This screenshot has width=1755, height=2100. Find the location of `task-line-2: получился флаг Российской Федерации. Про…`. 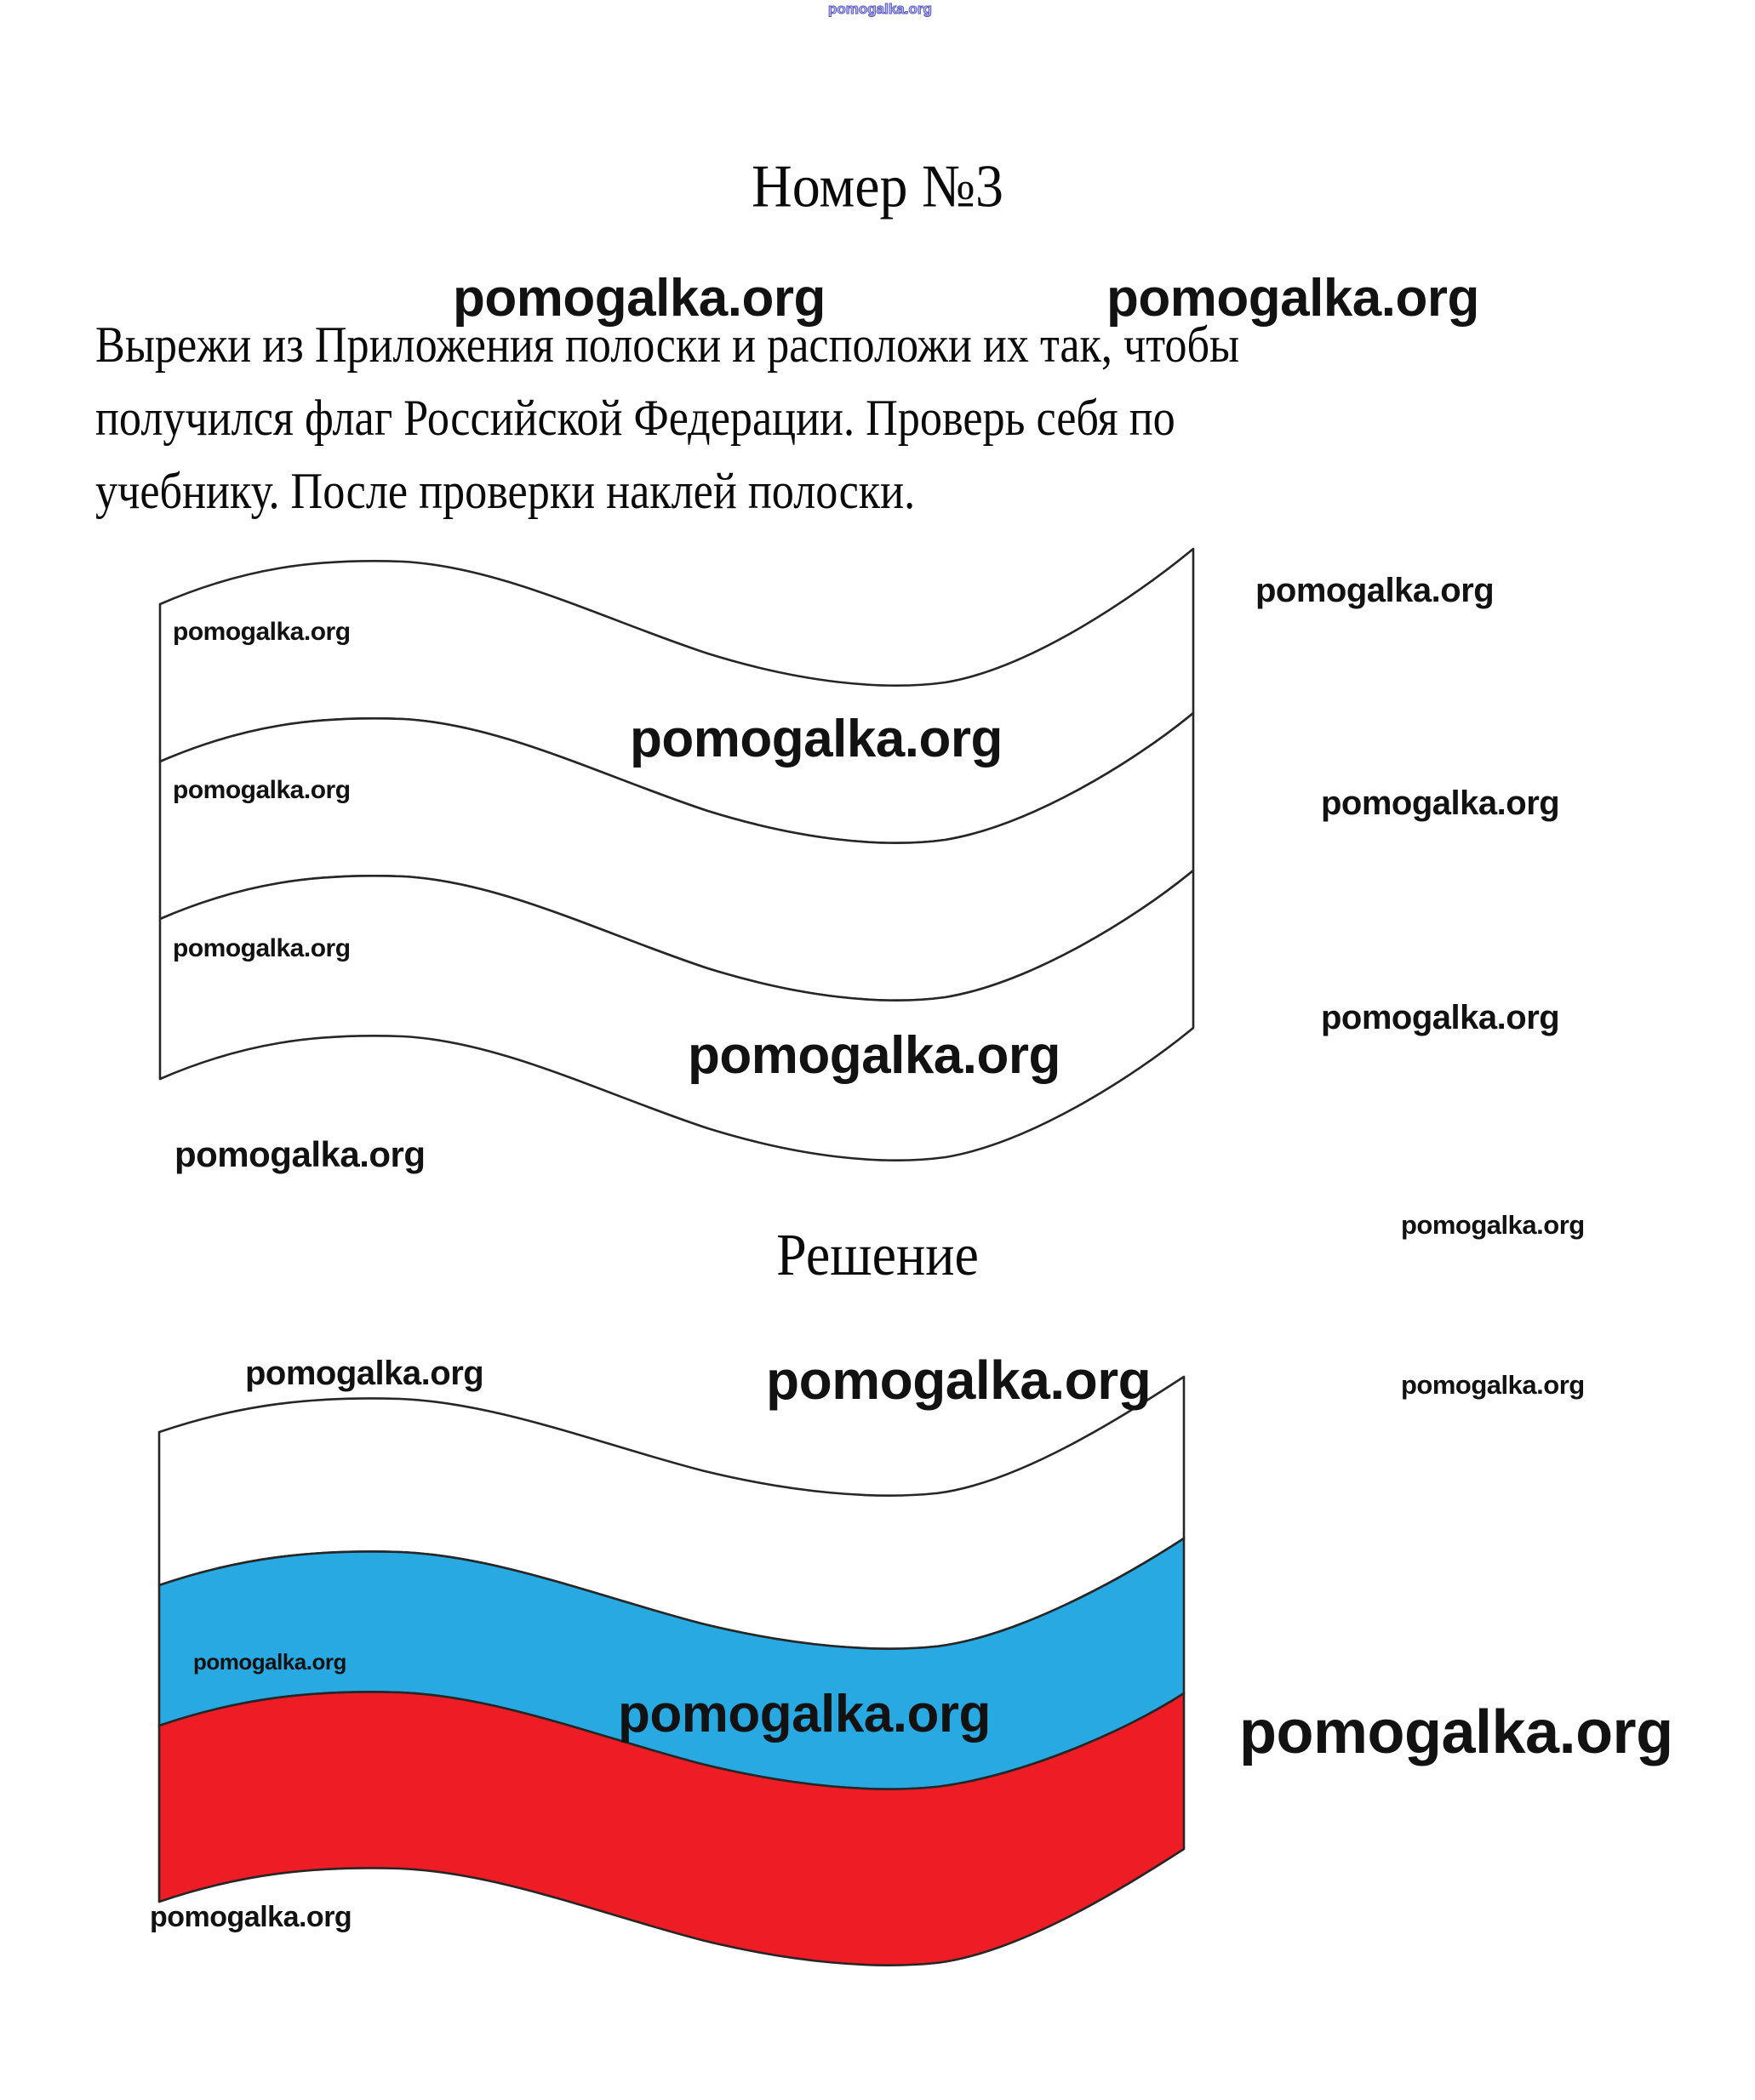

task-line-2: получился флаг Российской Федерации. Про… is located at coordinates (635, 418).